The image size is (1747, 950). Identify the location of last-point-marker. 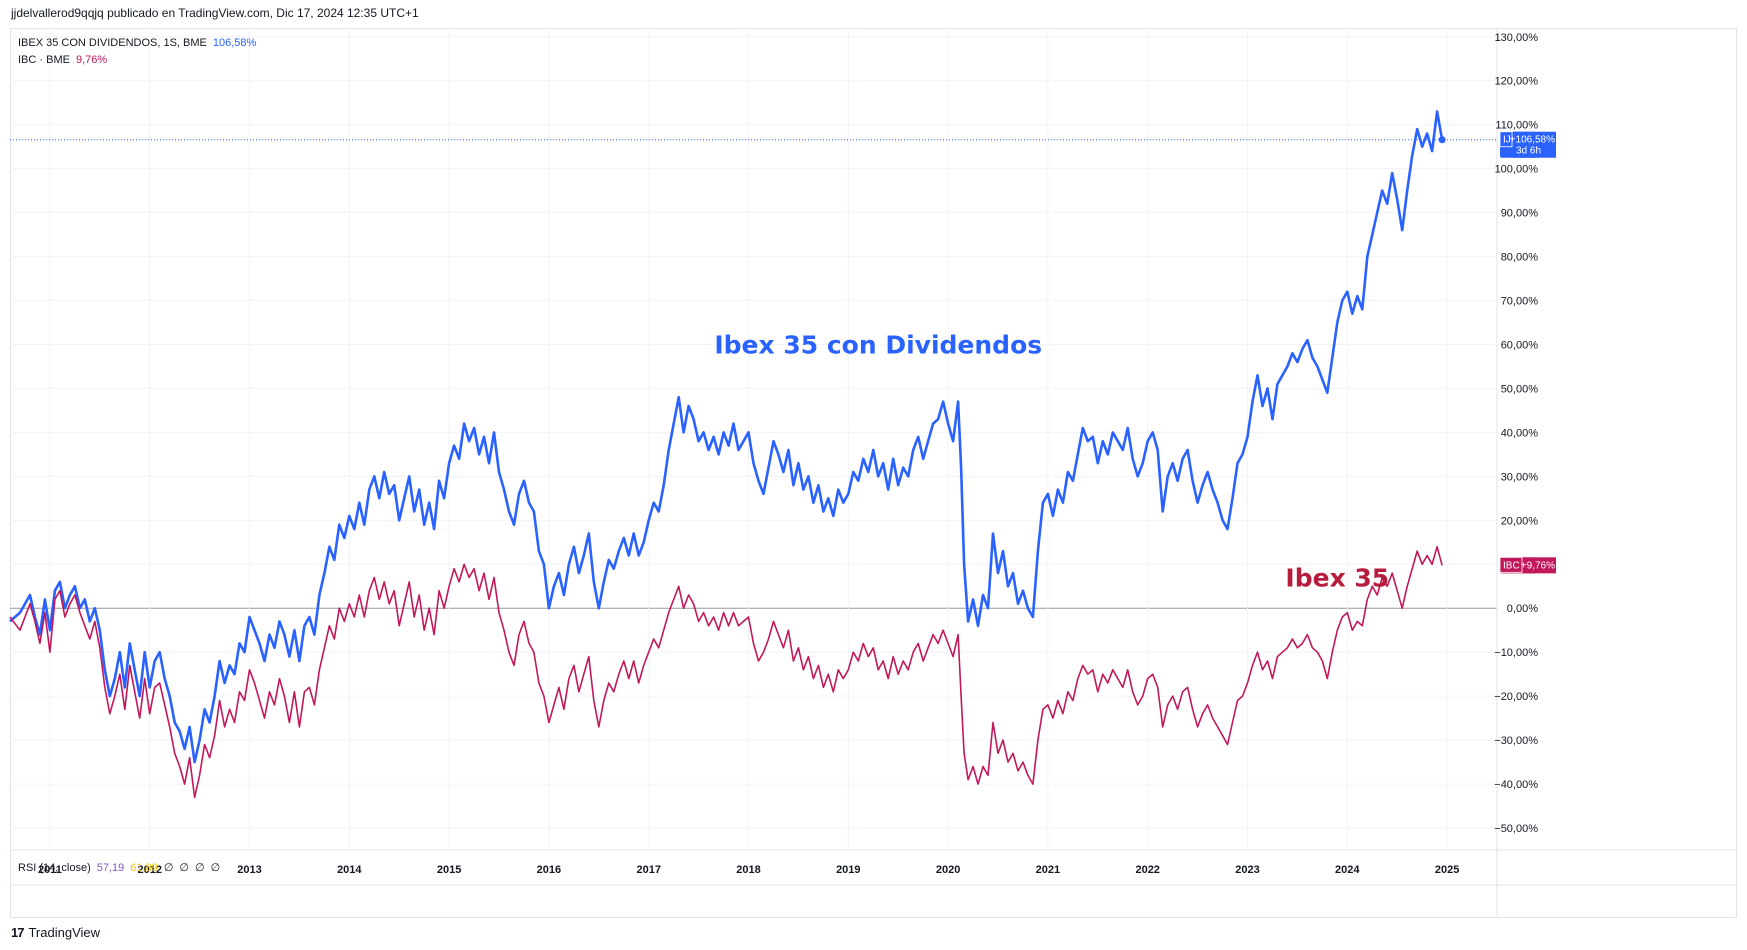
(1442, 140).